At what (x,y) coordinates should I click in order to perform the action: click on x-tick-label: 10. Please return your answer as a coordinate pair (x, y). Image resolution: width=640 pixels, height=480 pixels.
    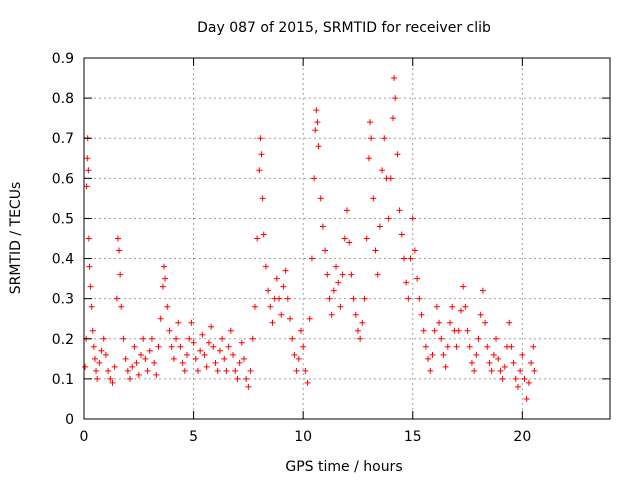
    Looking at the image, I should click on (303, 437).